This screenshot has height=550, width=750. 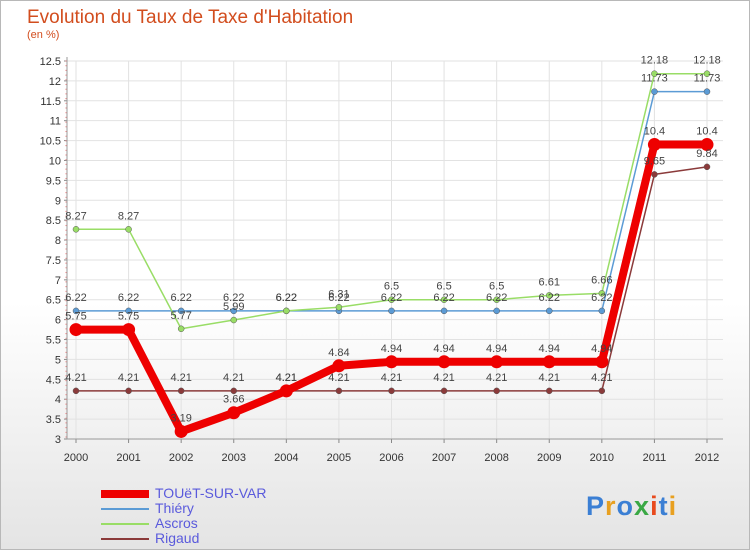 I want to click on y-tick-label: 5, so click(x=58, y=360).